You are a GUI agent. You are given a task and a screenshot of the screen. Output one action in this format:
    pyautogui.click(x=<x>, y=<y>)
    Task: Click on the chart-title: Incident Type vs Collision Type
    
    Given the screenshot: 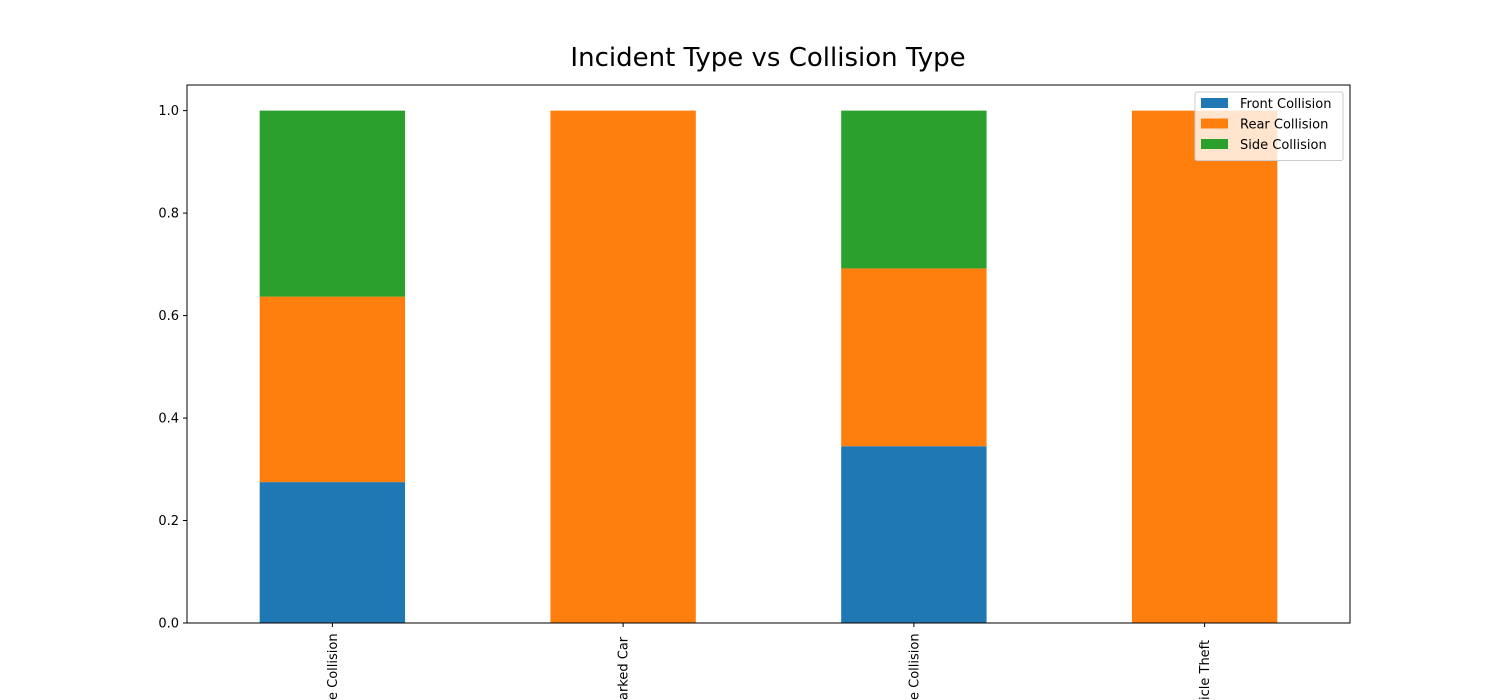 What is the action you would take?
    pyautogui.click(x=767, y=58)
    